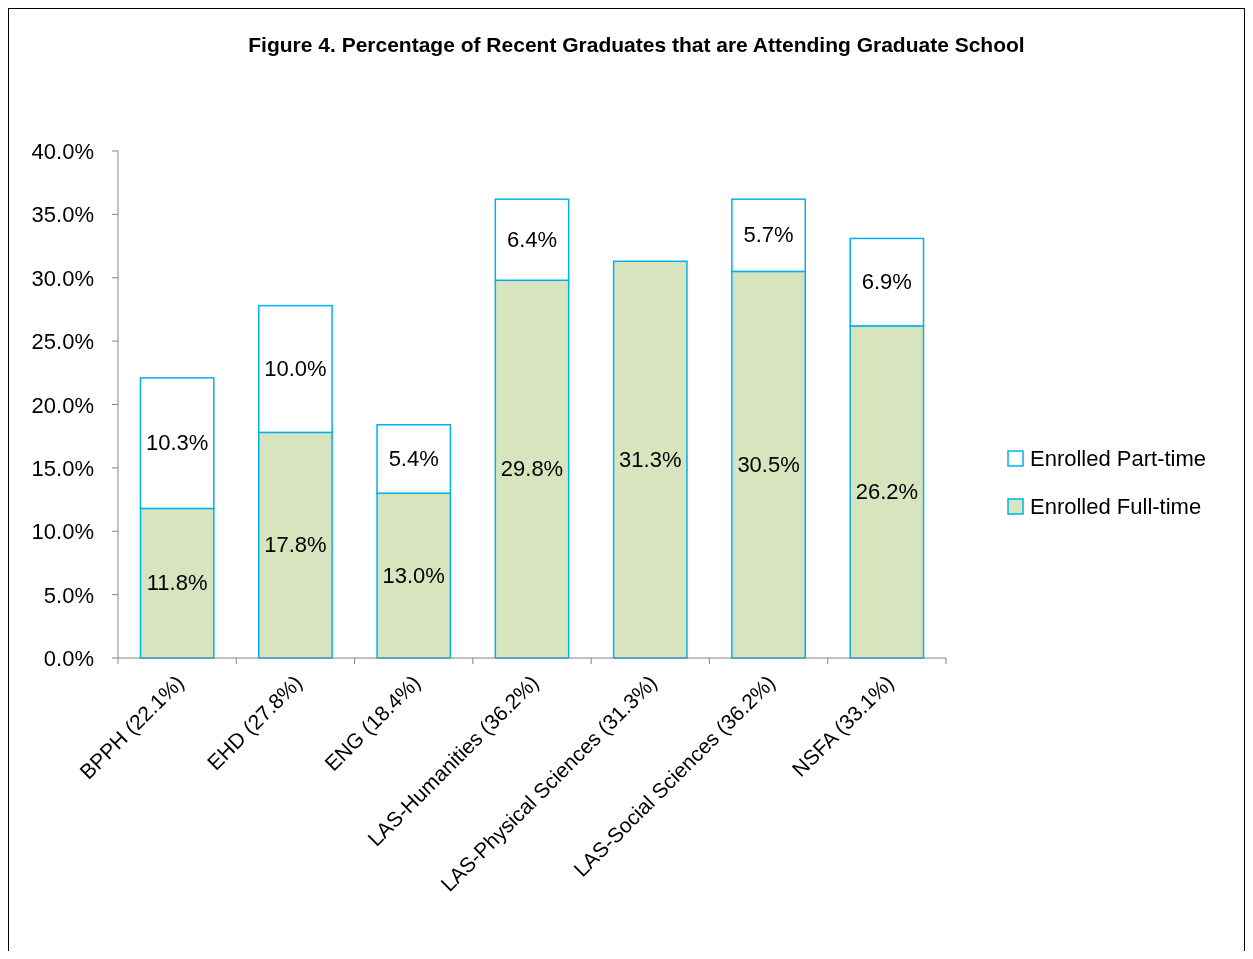 The image size is (1253, 959). What do you see at coordinates (768, 464) in the screenshot?
I see `data-label: 30.5%` at bounding box center [768, 464].